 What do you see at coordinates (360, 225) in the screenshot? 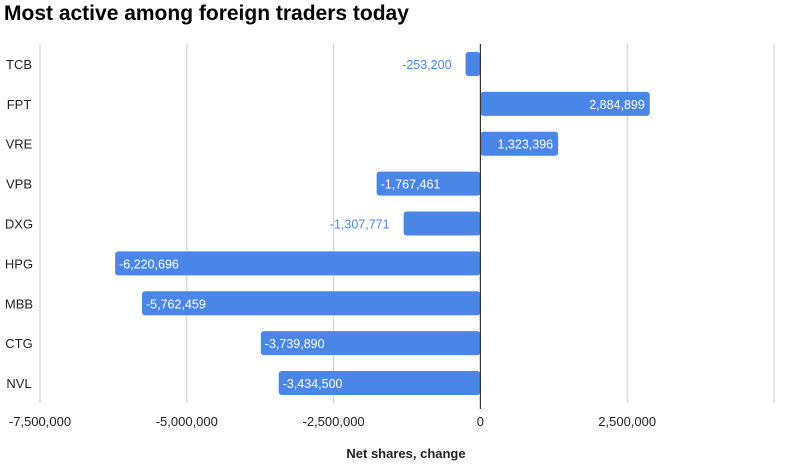
I see `bar-data-label: -1,307,771` at bounding box center [360, 225].